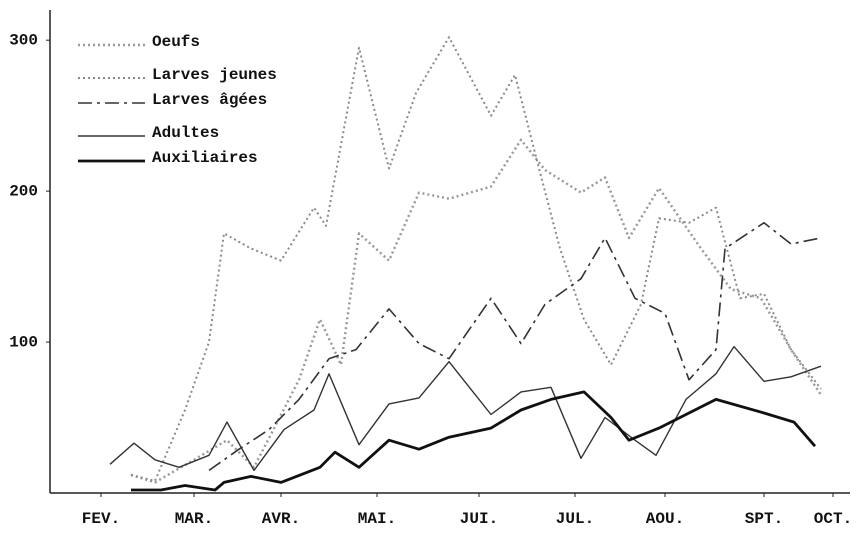 Image resolution: width=867 pixels, height=533 pixels. Describe the element at coordinates (205, 158) in the screenshot. I see `legend-label: Auxiliaires` at that location.